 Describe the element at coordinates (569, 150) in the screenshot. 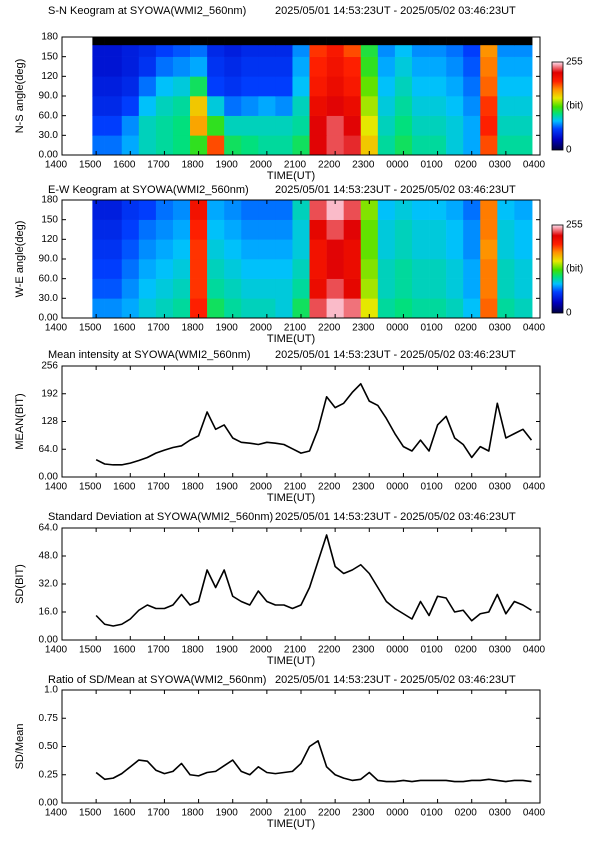

I see `colorbar-tick-label: 0` at that location.